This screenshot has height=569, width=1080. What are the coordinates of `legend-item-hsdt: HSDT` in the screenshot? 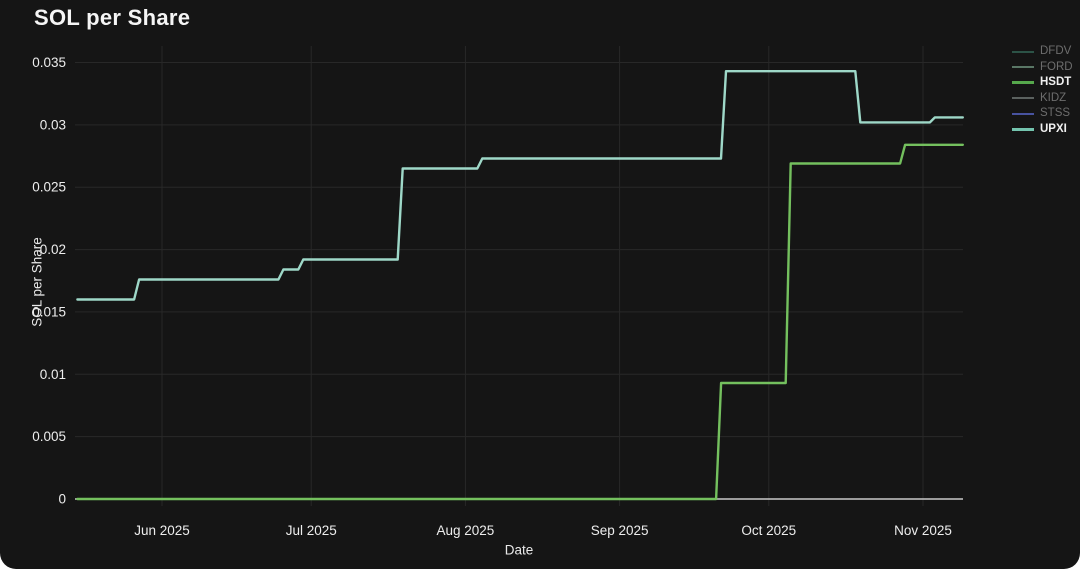 It's located at (1042, 83).